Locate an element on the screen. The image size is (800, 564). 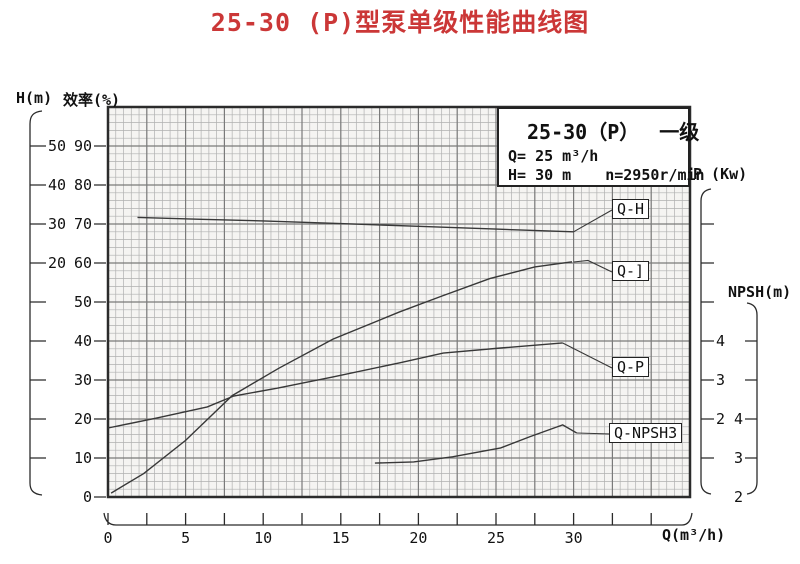
eff-axis-label: 效率(%) is located at coordinates (92, 100).